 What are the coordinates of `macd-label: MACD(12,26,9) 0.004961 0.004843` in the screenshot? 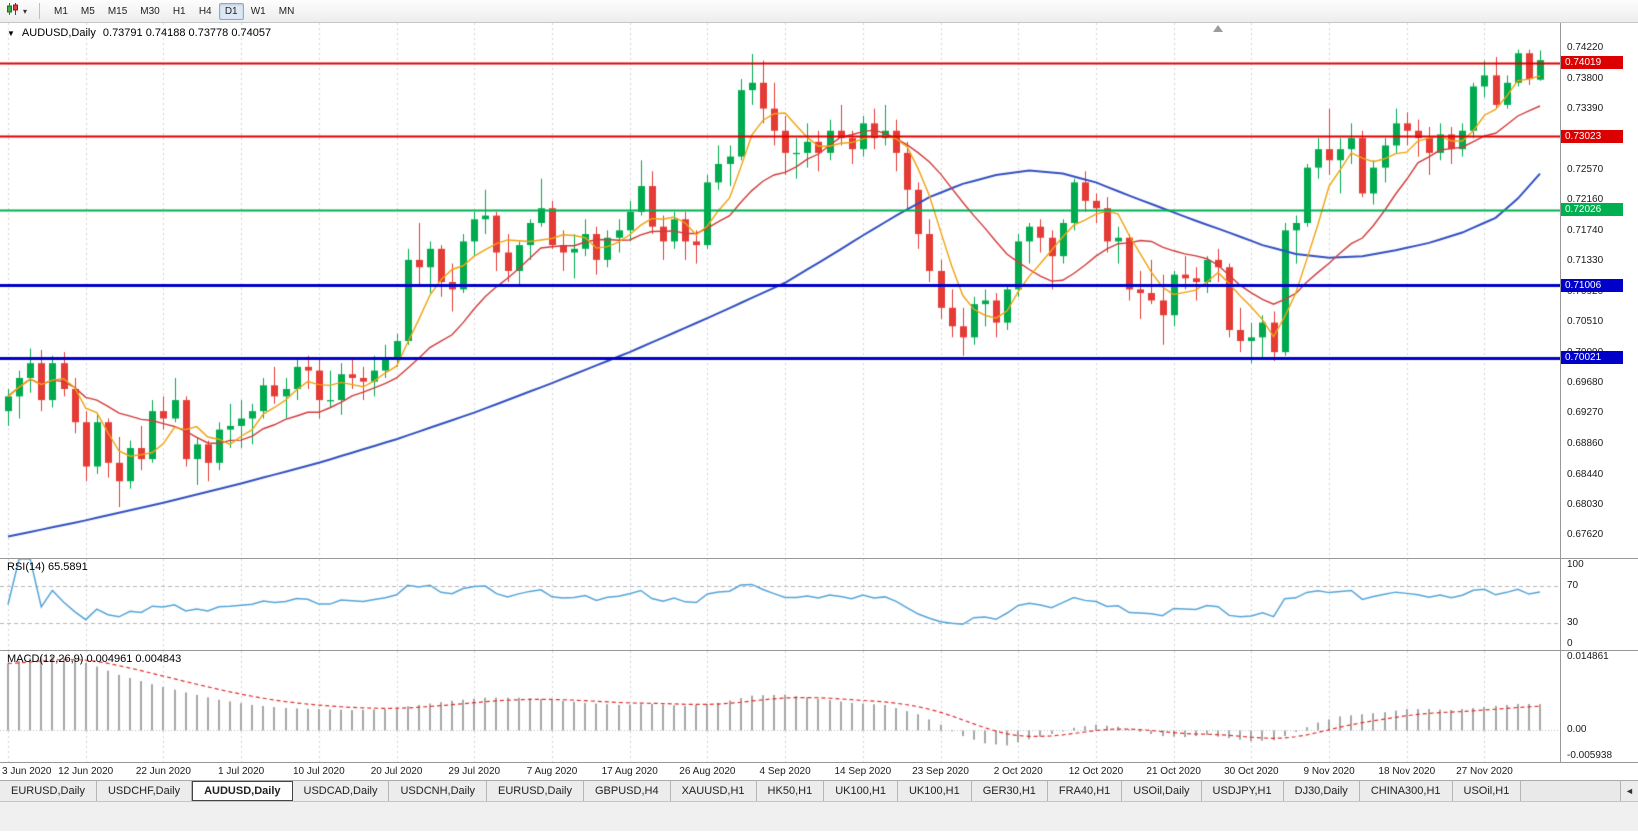 It's located at (94, 659).